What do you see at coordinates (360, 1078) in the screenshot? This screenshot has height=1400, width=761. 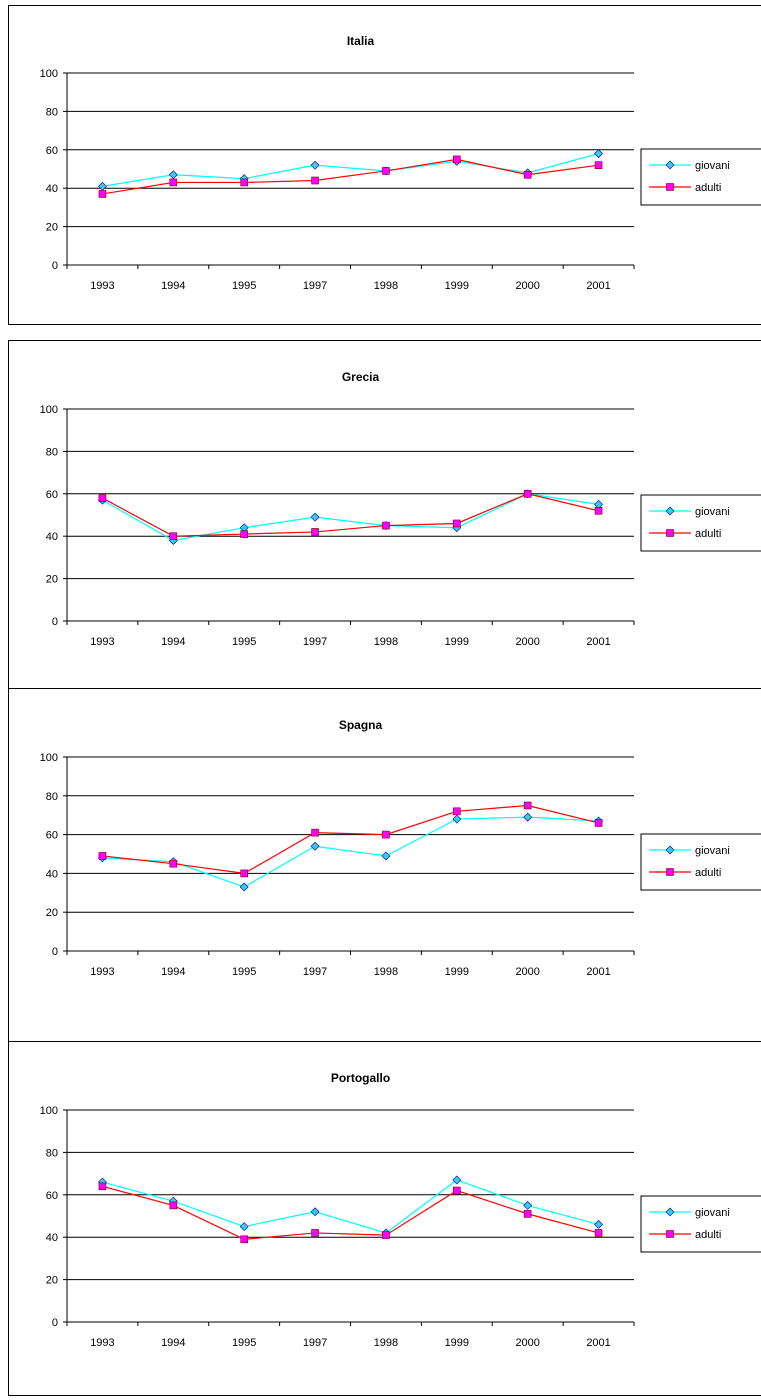 I see `chart-title: Portogallo` at bounding box center [360, 1078].